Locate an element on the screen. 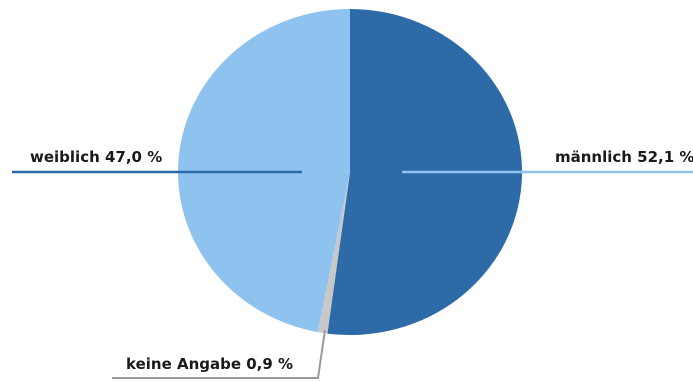  label-weiblich: weiblich 47,0 % is located at coordinates (96, 157).